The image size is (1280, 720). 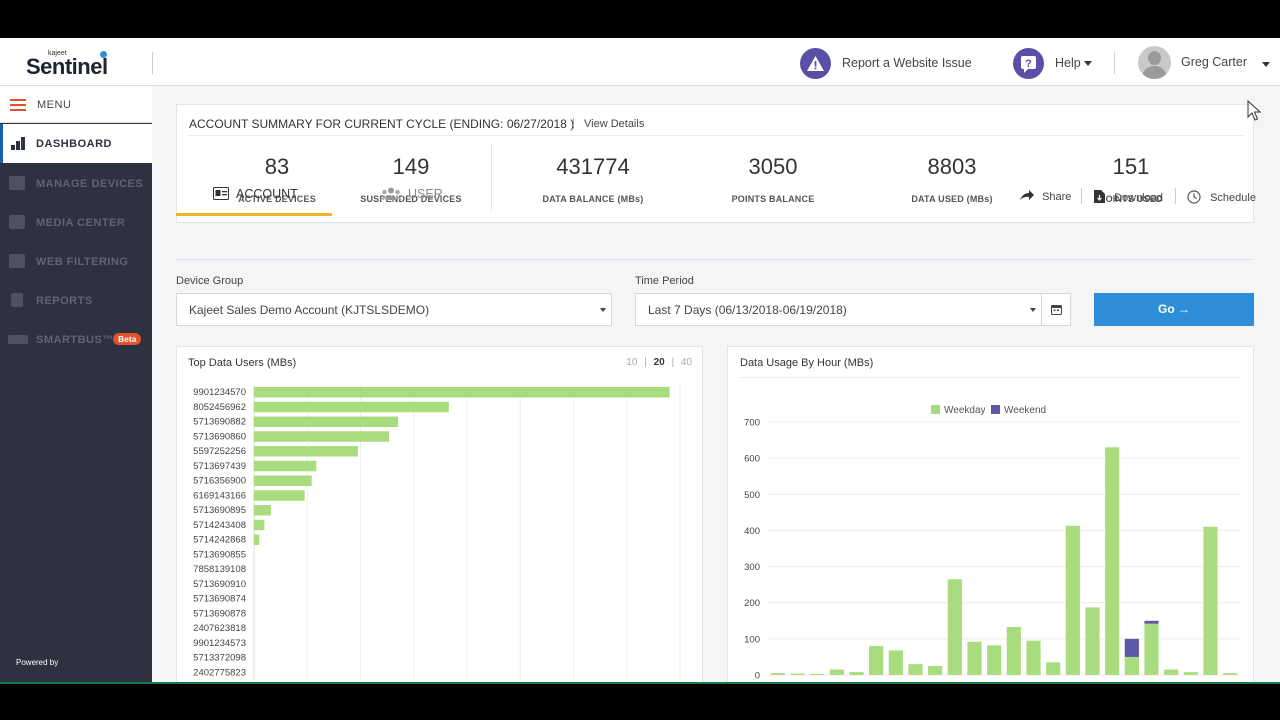 What do you see at coordinates (1264, 65) in the screenshot?
I see `user-menu-chevron-icon` at bounding box center [1264, 65].